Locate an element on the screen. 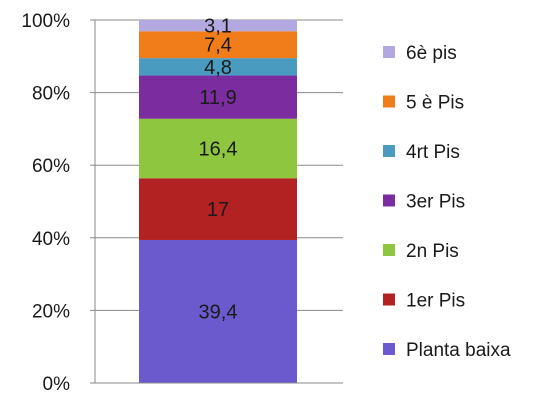 The height and width of the screenshot is (394, 541). data-label: 4,8 is located at coordinates (218, 68).